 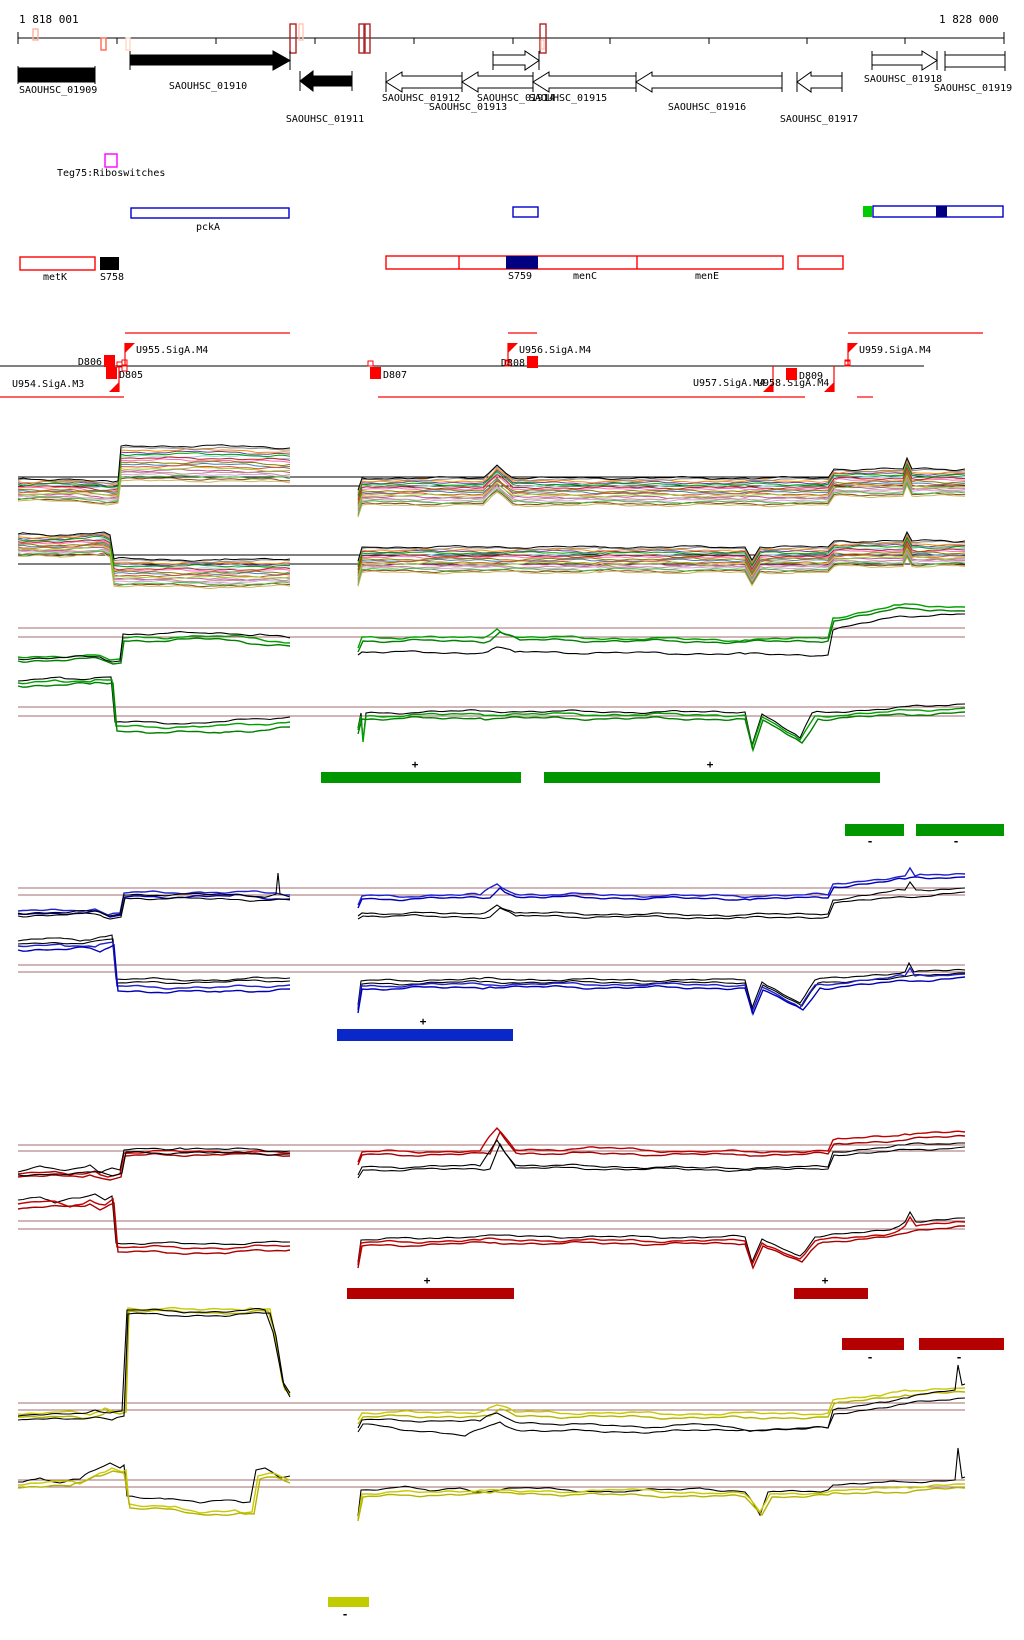 I want to click on coverage-yellow-minus-rect, so click(x=348, y=1602).